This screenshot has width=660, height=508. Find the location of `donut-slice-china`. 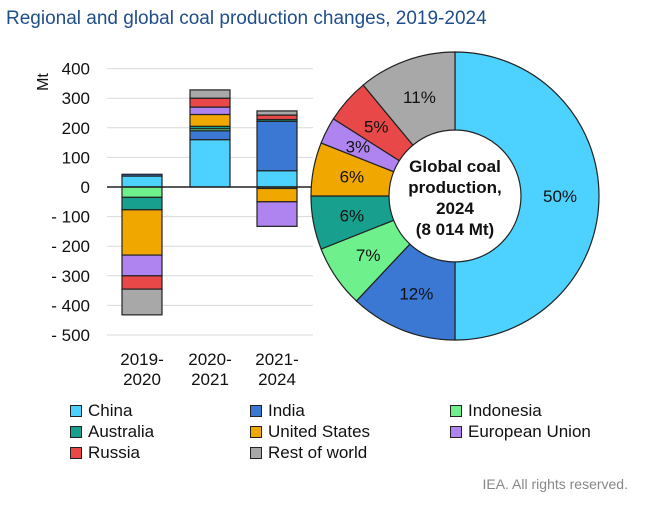

donut-slice-china is located at coordinates (527, 196).